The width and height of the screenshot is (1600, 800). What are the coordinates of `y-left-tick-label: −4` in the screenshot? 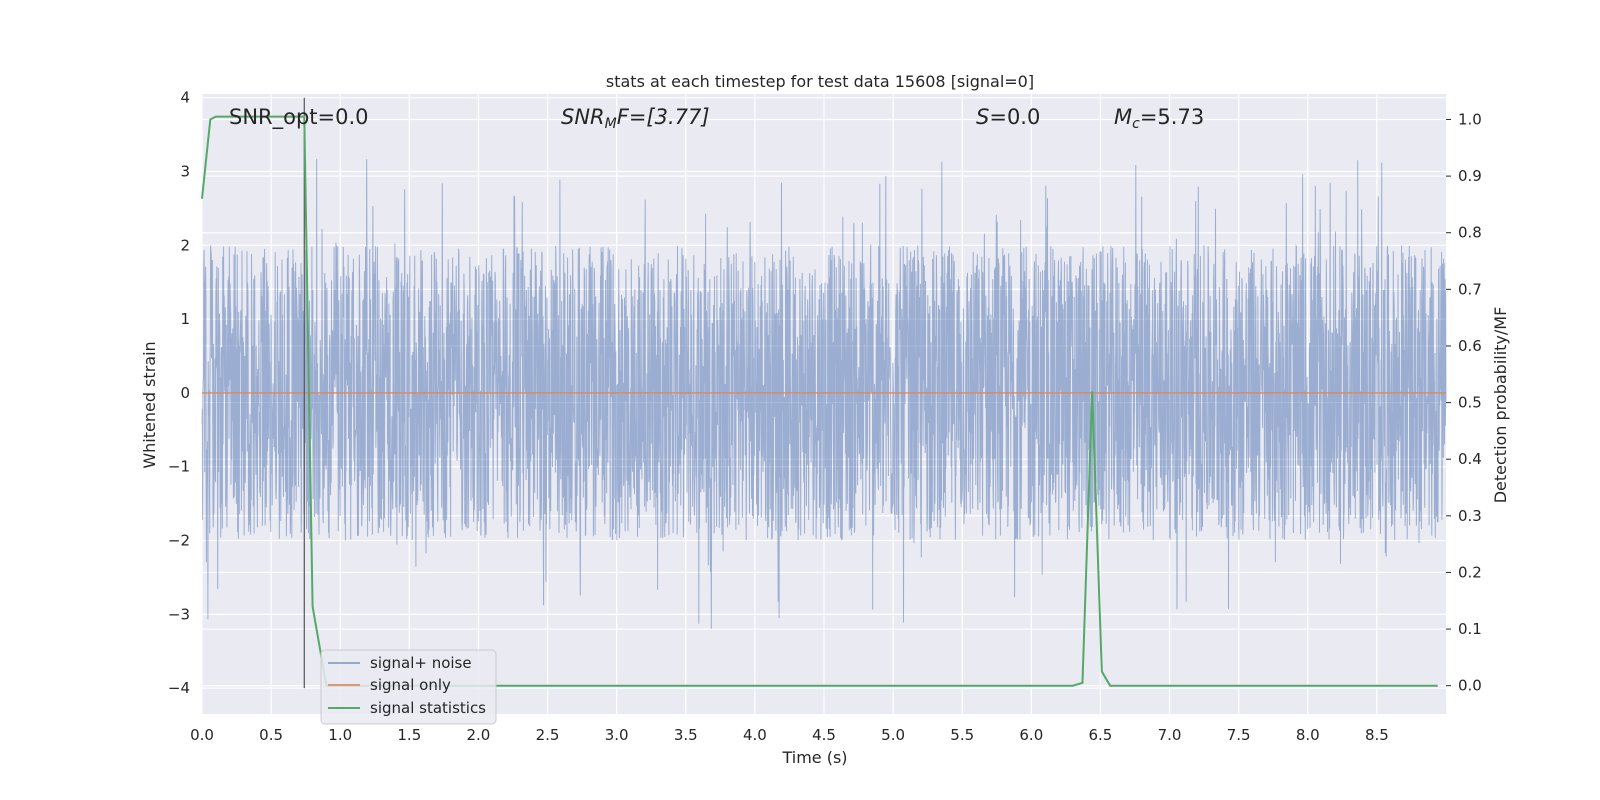 It's located at (179, 688).